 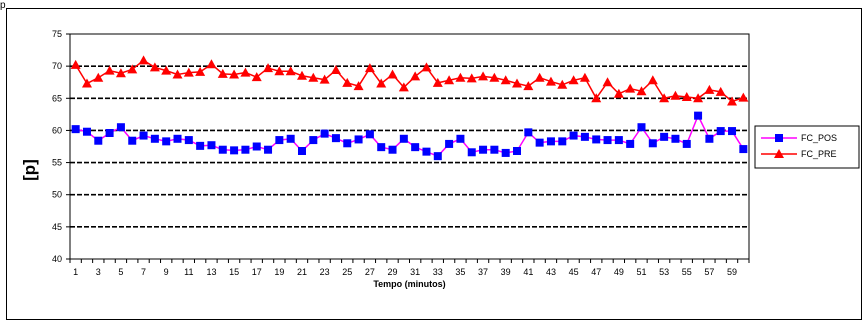 I want to click on x-tick-label: 57, so click(x=709, y=272).